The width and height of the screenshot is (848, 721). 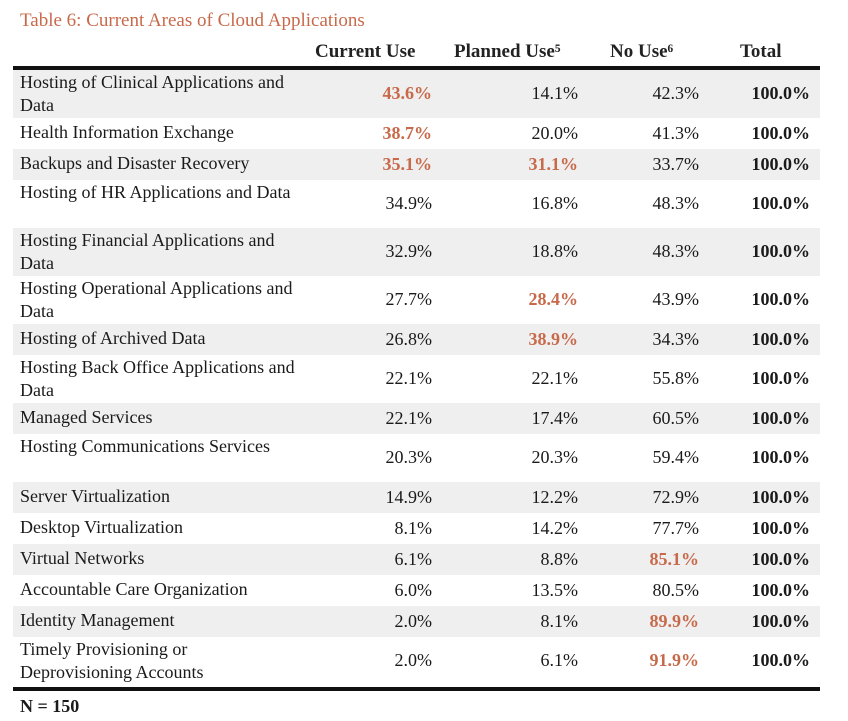 I want to click on cell-nouse: 34.3%, so click(x=676, y=339).